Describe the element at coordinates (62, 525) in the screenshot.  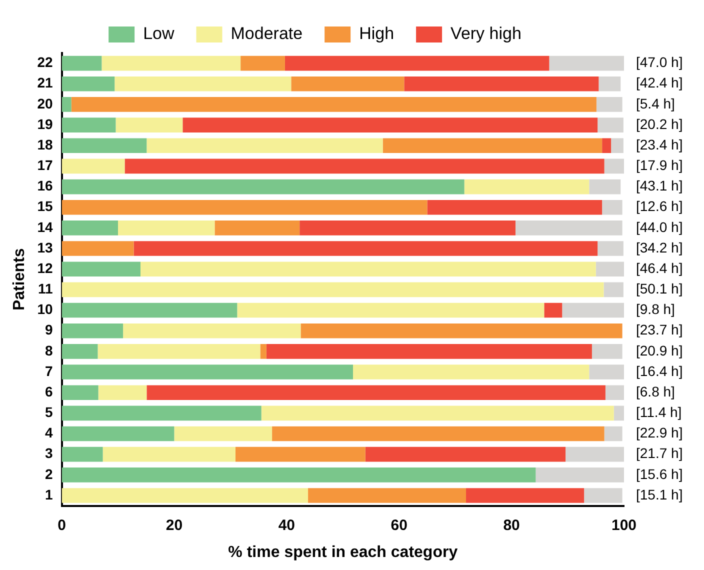
I see `x-tick-label: 0` at that location.